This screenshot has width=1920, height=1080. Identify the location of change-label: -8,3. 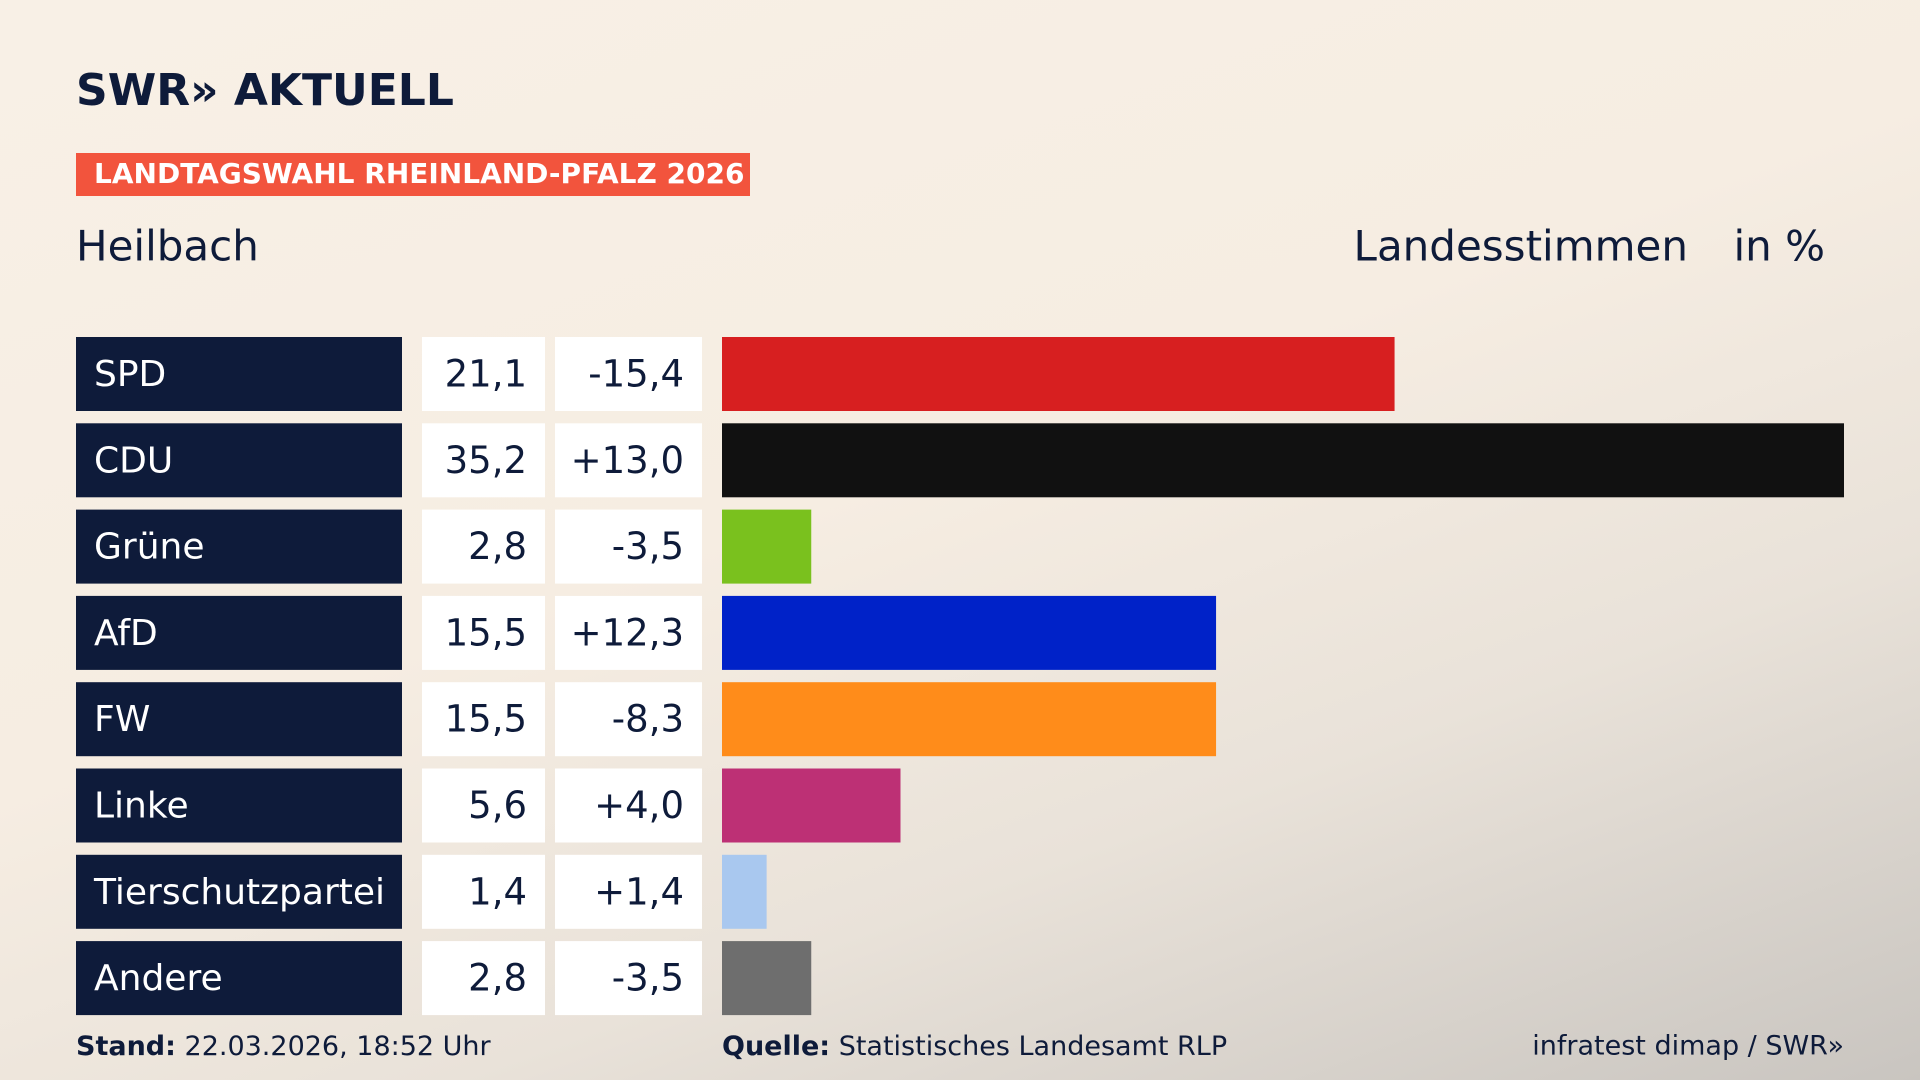
(648, 719).